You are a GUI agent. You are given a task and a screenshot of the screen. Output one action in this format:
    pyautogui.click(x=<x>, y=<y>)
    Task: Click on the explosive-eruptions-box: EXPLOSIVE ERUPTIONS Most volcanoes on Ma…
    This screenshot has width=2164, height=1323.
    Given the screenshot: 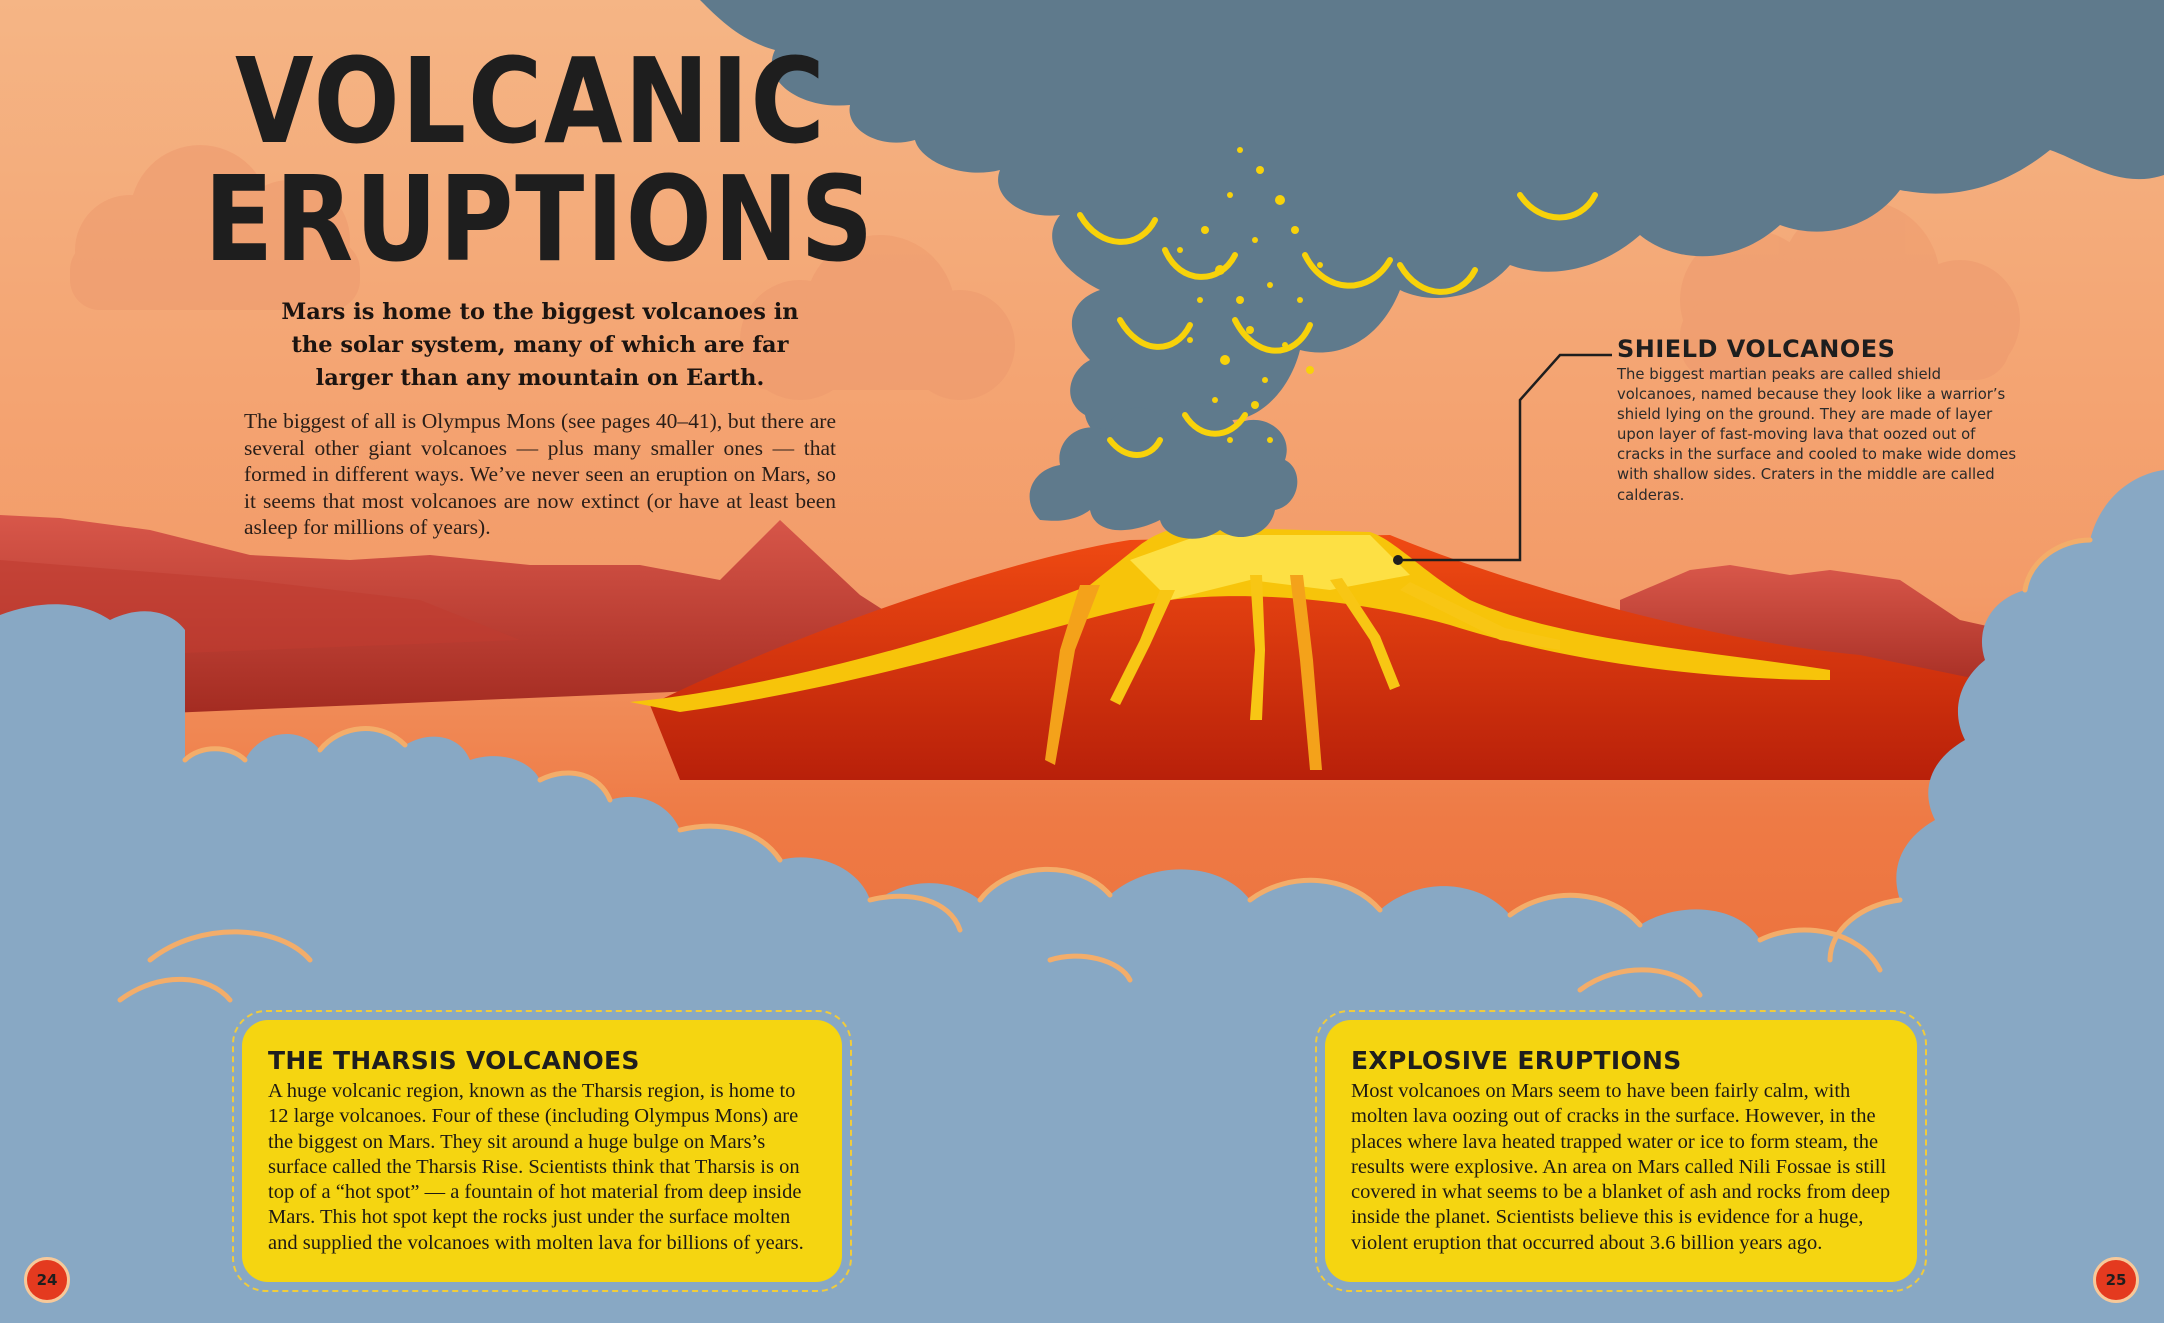 What is the action you would take?
    pyautogui.click(x=1621, y=1151)
    